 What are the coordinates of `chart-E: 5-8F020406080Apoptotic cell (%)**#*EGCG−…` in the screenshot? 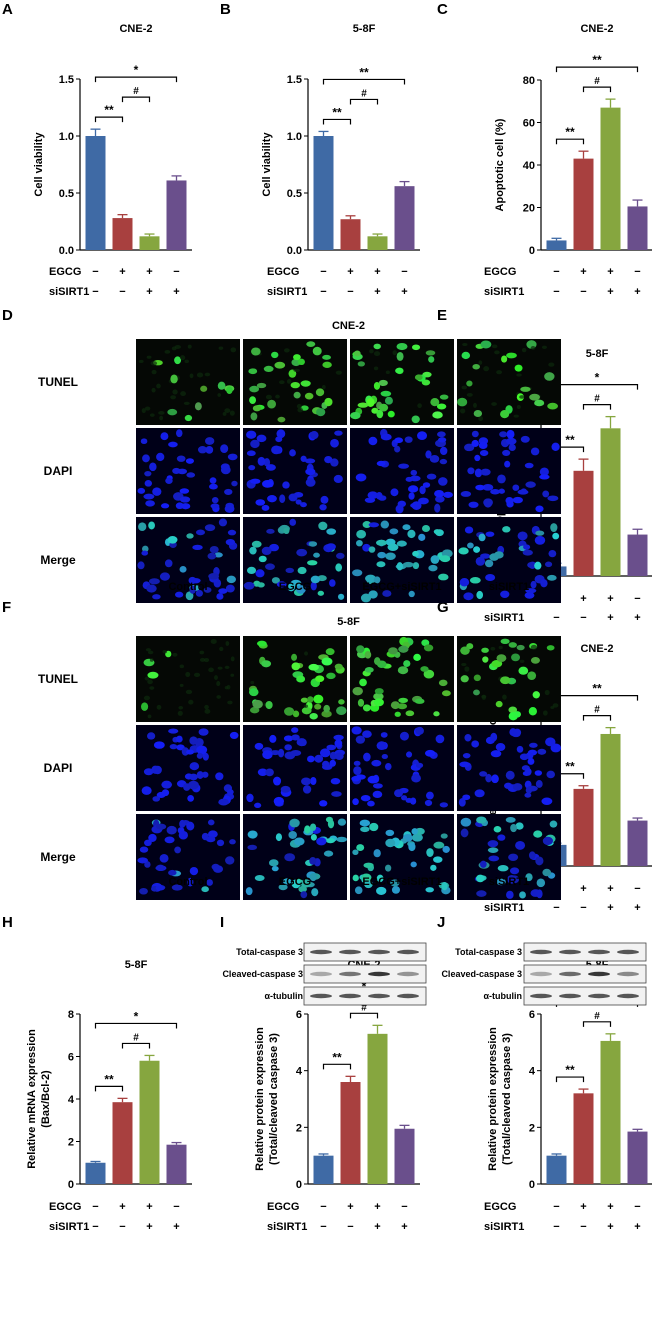 It's located at (568, 486).